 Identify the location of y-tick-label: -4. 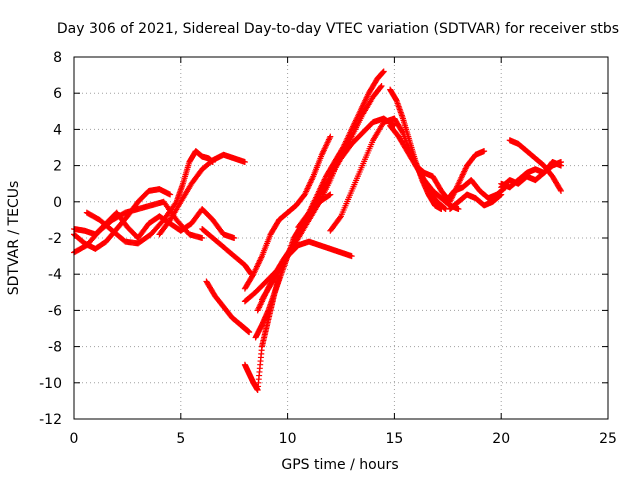
(55, 275).